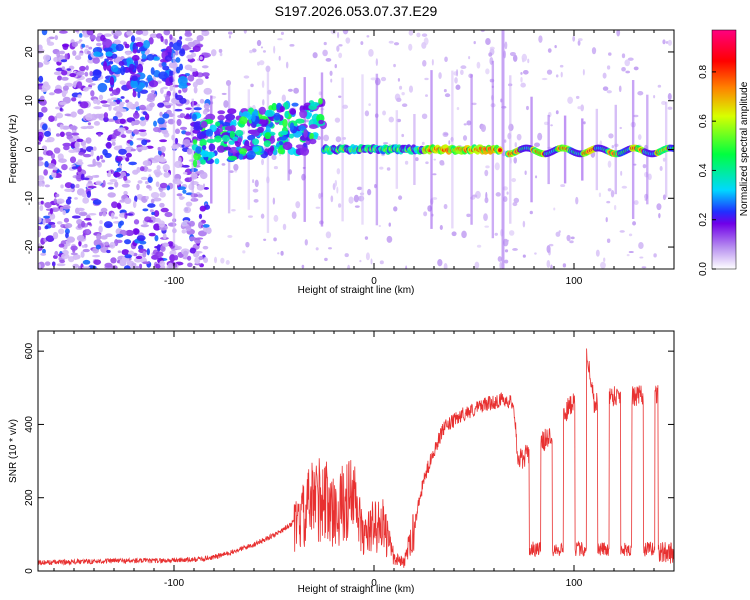 The width and height of the screenshot is (750, 600). I want to click on colorbar-tick-label: 0.0, so click(703, 269).